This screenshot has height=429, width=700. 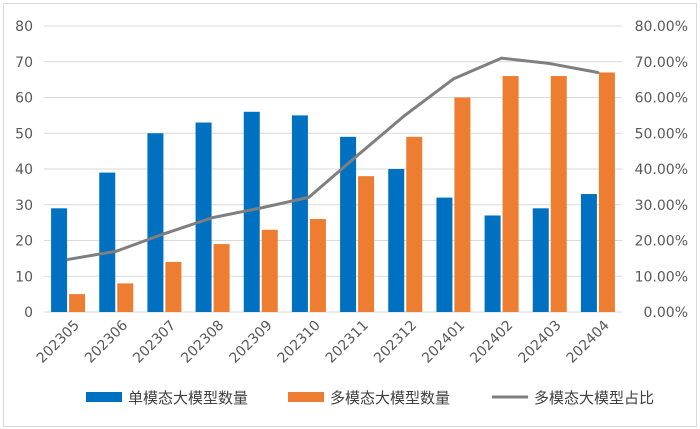 I want to click on legend-label: 单模态大模型数量, so click(x=188, y=398).